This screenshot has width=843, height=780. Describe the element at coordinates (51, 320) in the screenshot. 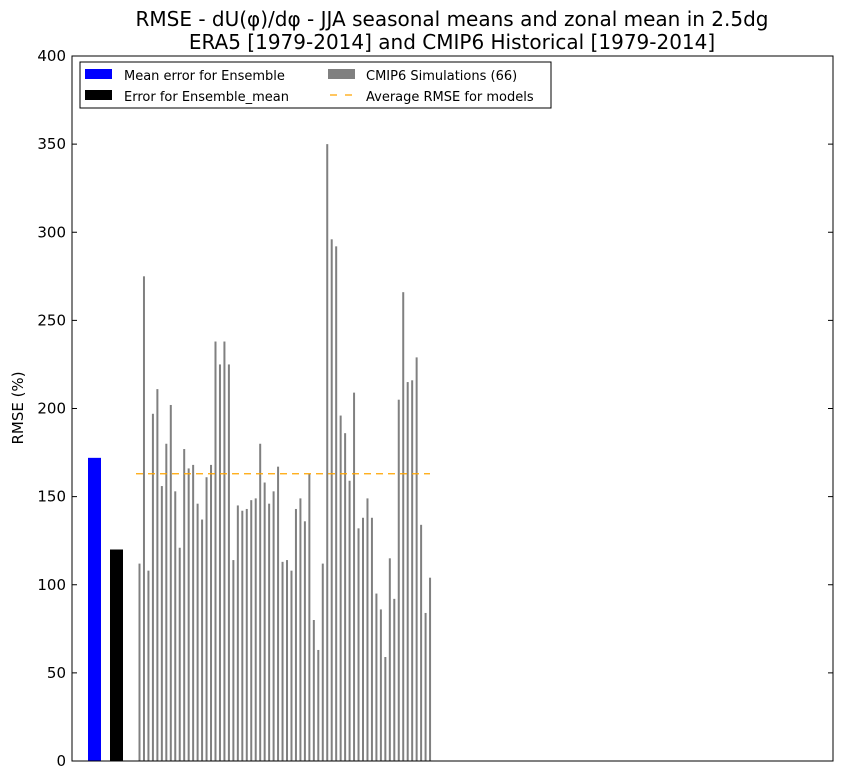

I see `y-tick-label: 250` at that location.